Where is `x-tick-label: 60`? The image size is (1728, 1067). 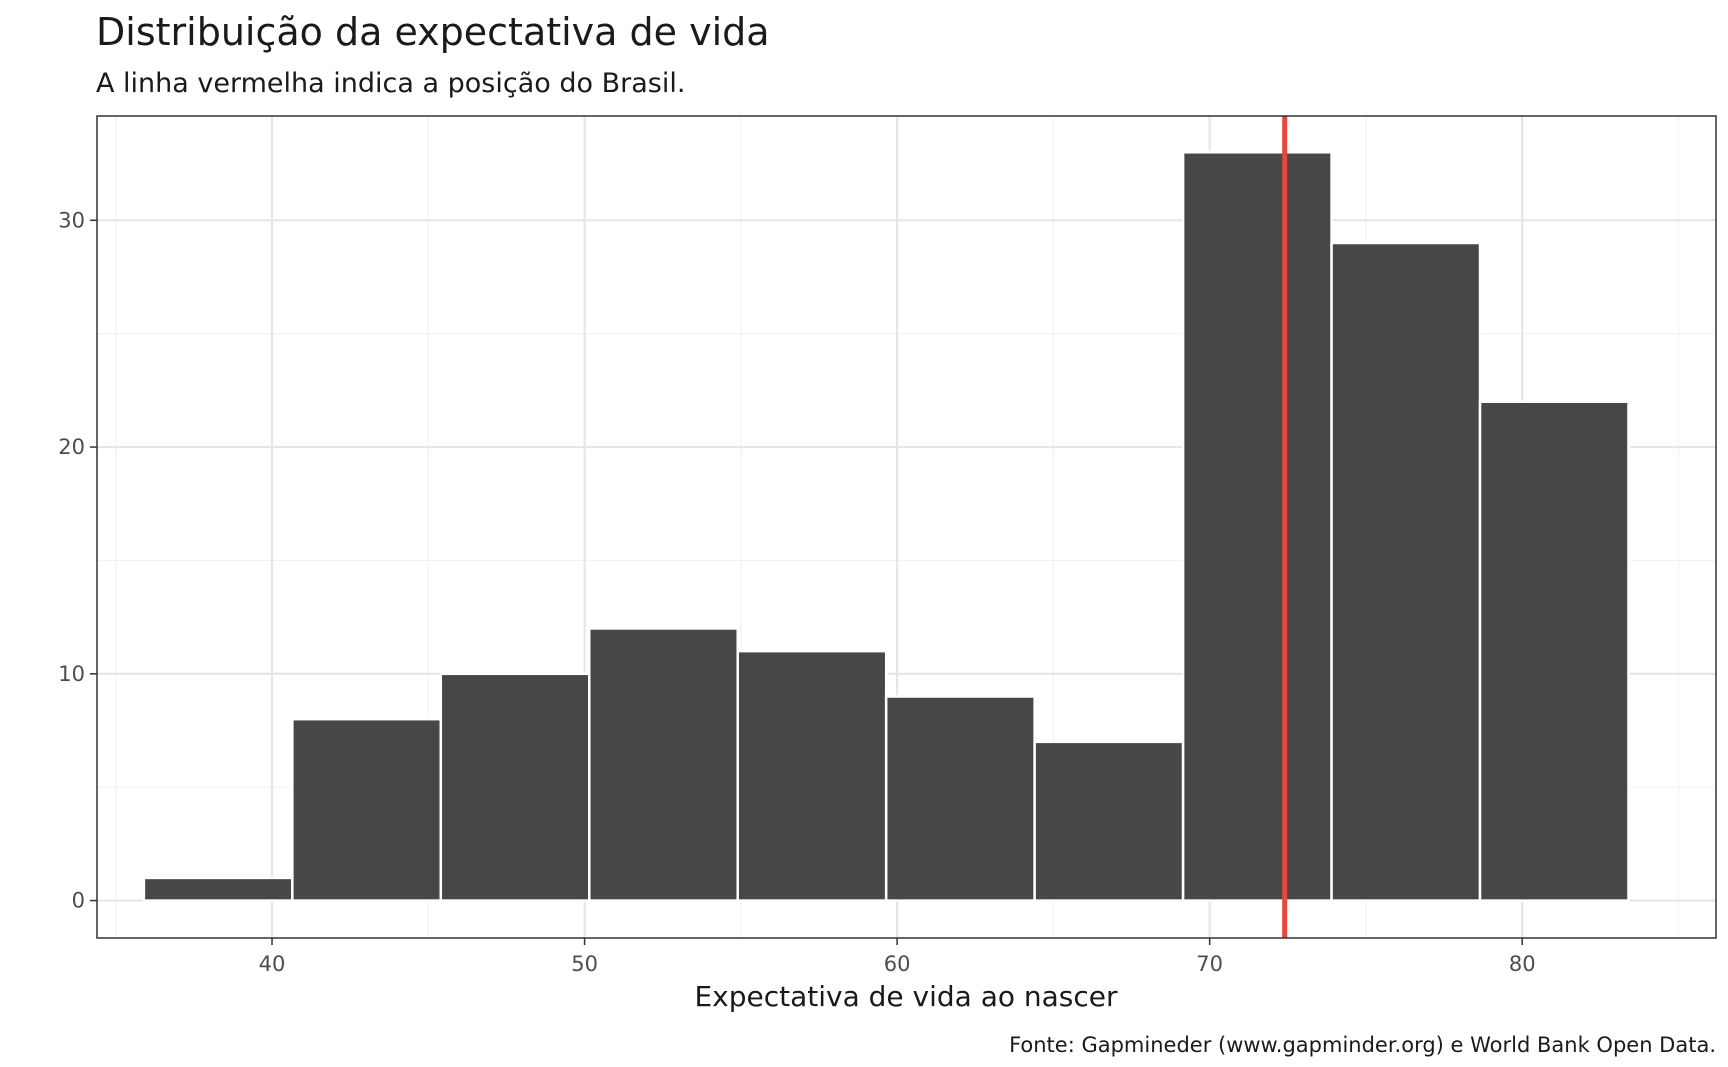 x-tick-label: 60 is located at coordinates (897, 964).